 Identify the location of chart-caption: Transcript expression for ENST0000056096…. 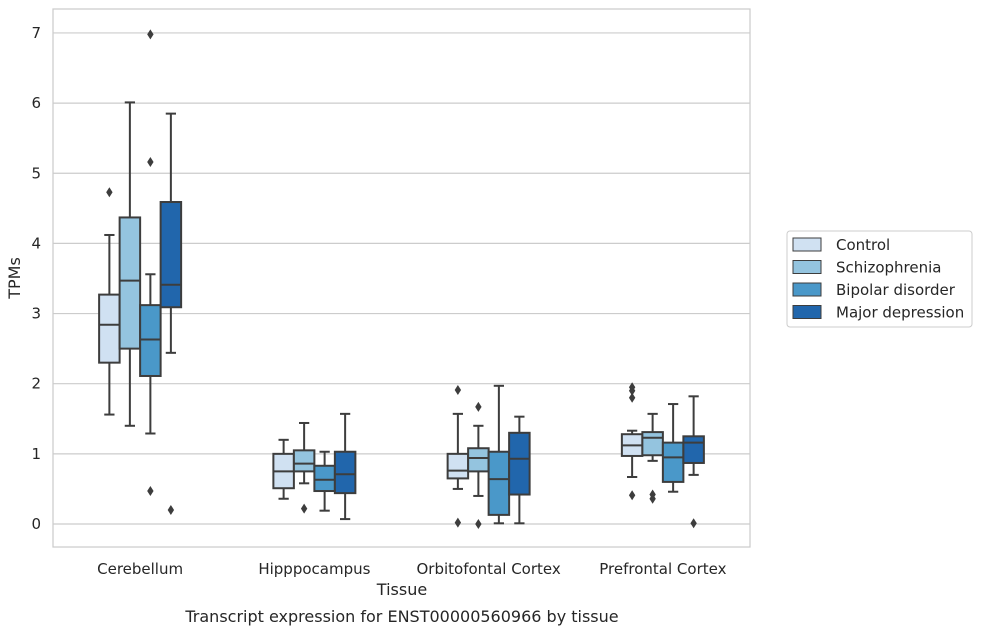
(401, 616).